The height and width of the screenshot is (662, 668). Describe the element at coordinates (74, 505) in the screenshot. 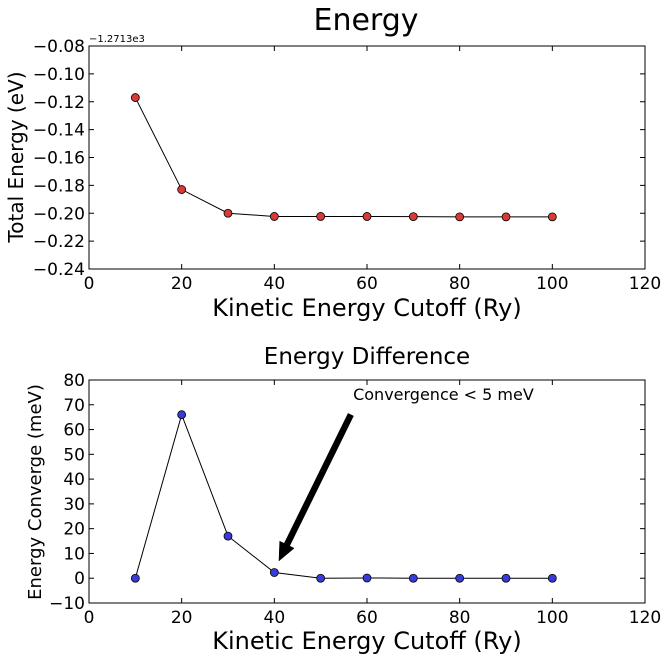

I see `y-tick-label: 30` at that location.